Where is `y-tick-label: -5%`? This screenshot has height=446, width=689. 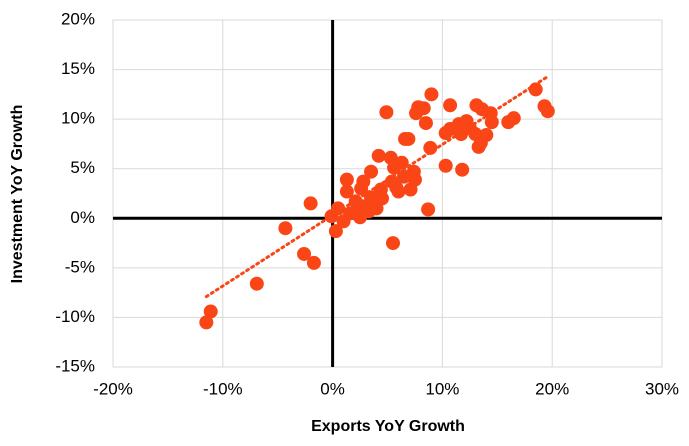 y-tick-label: -5% is located at coordinates (80, 266).